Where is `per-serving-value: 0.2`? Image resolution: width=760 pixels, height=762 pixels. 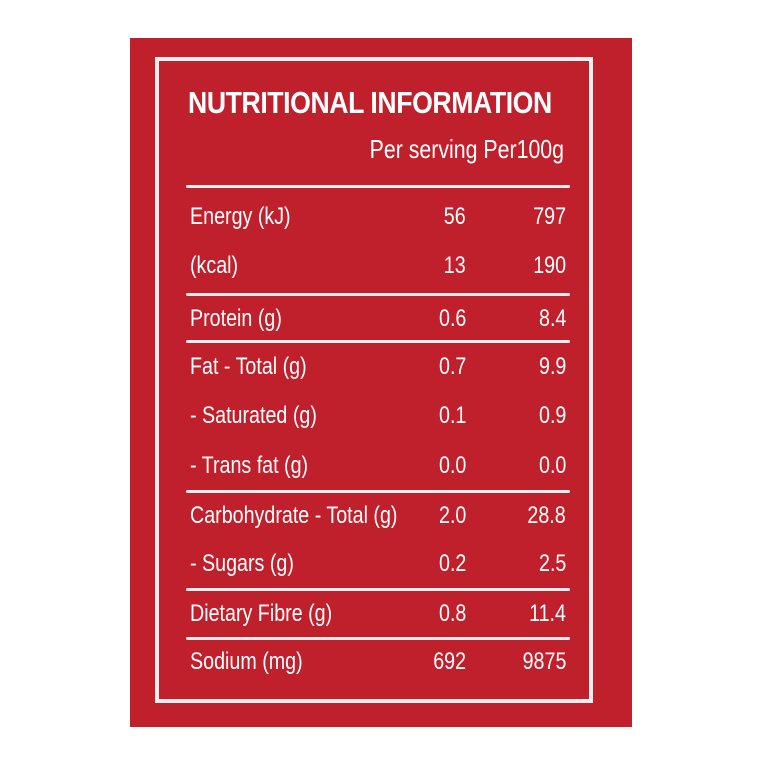
per-serving-value: 0.2 is located at coordinates (452, 563).